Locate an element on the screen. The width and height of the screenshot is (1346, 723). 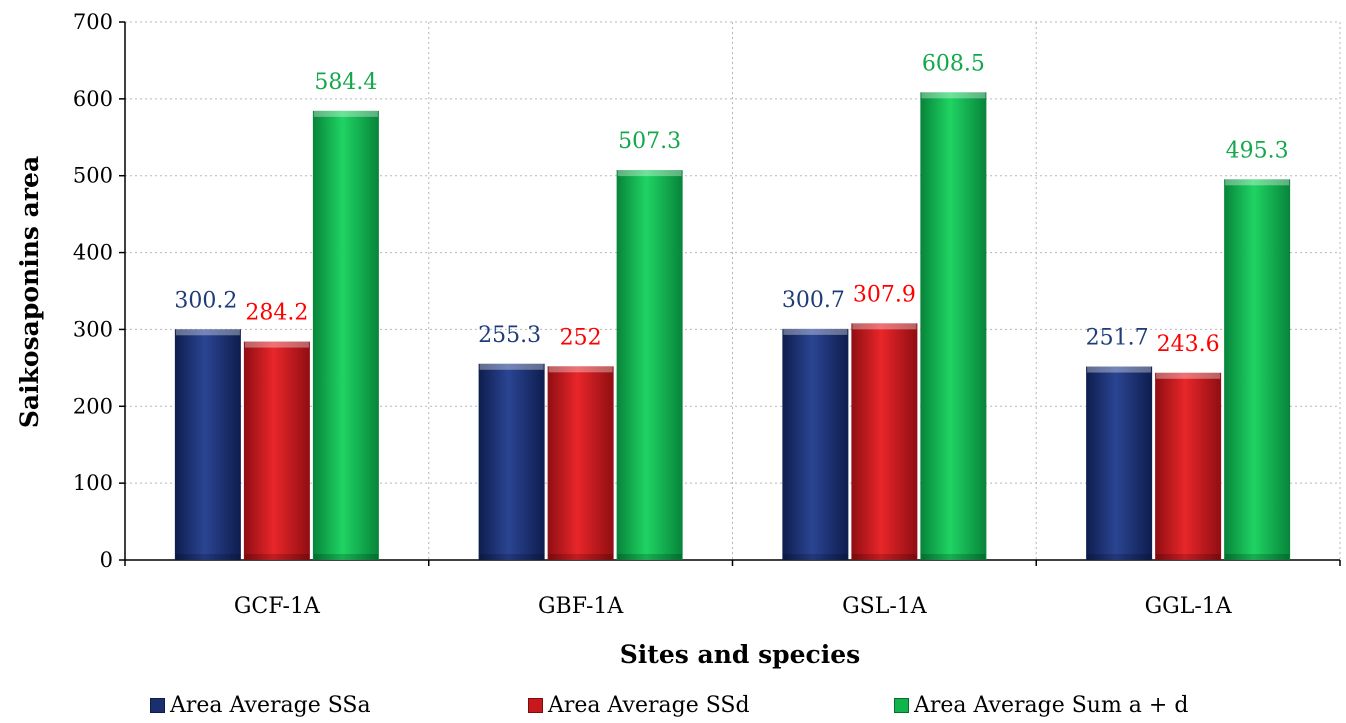
data-label: 255.3 is located at coordinates (509, 335).